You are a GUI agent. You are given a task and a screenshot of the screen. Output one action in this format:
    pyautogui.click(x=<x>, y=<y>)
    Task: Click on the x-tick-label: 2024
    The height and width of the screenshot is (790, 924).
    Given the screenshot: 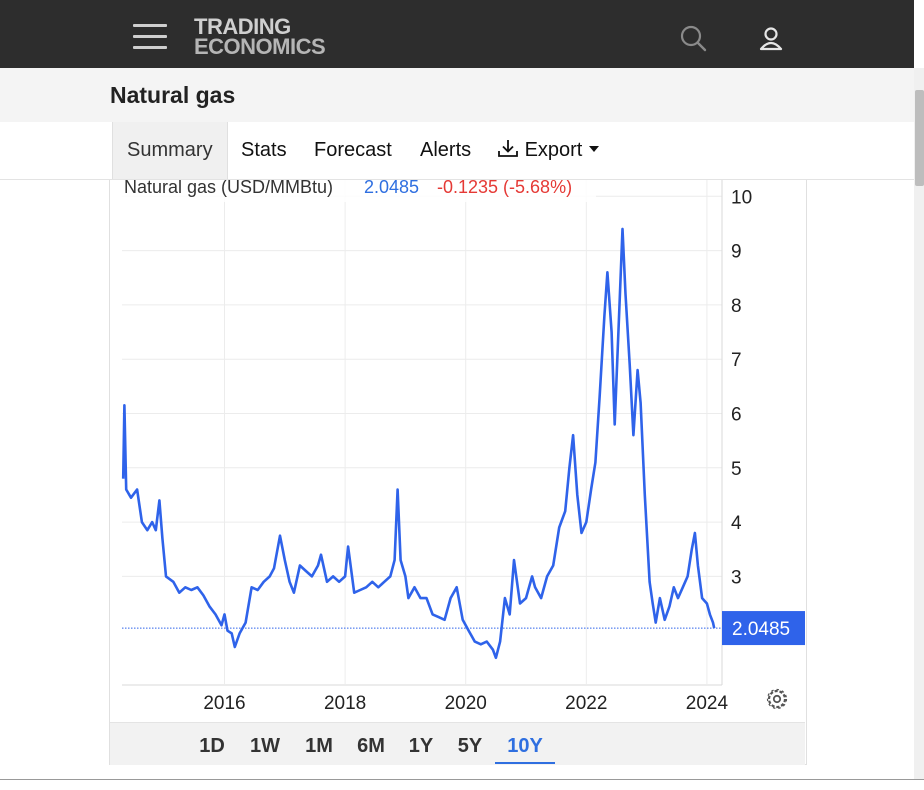 What is the action you would take?
    pyautogui.click(x=707, y=703)
    